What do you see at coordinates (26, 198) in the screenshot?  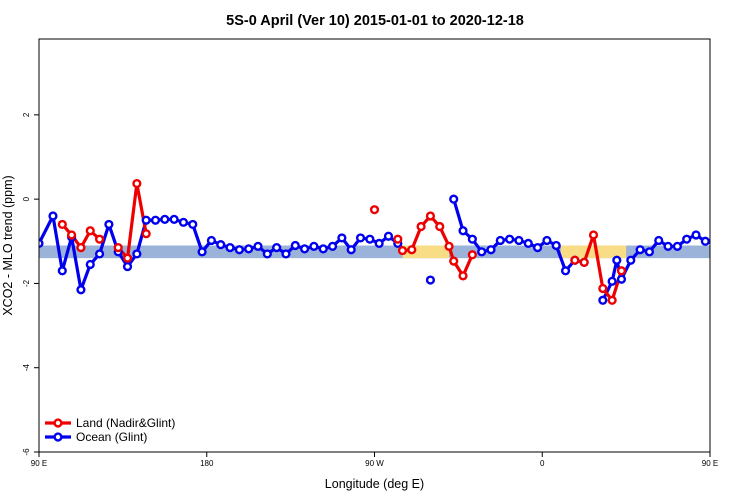 I see `y-tick-label: 0` at bounding box center [26, 198].